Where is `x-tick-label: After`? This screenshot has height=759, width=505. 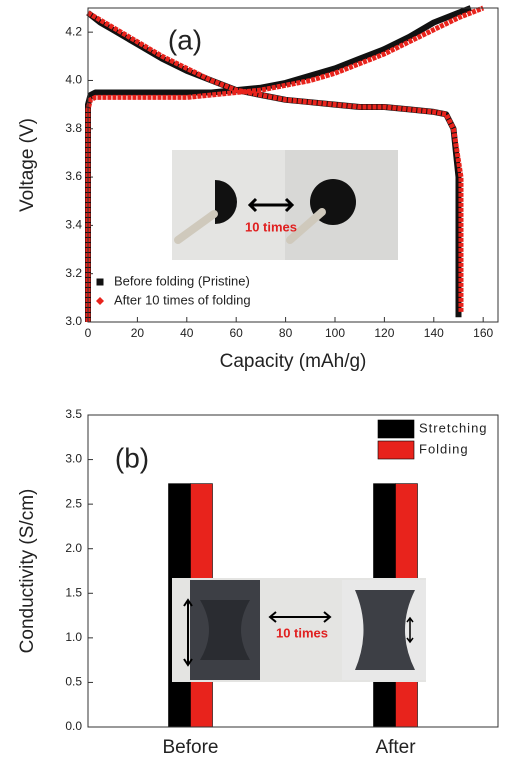 x-tick-label: After is located at coordinates (395, 747).